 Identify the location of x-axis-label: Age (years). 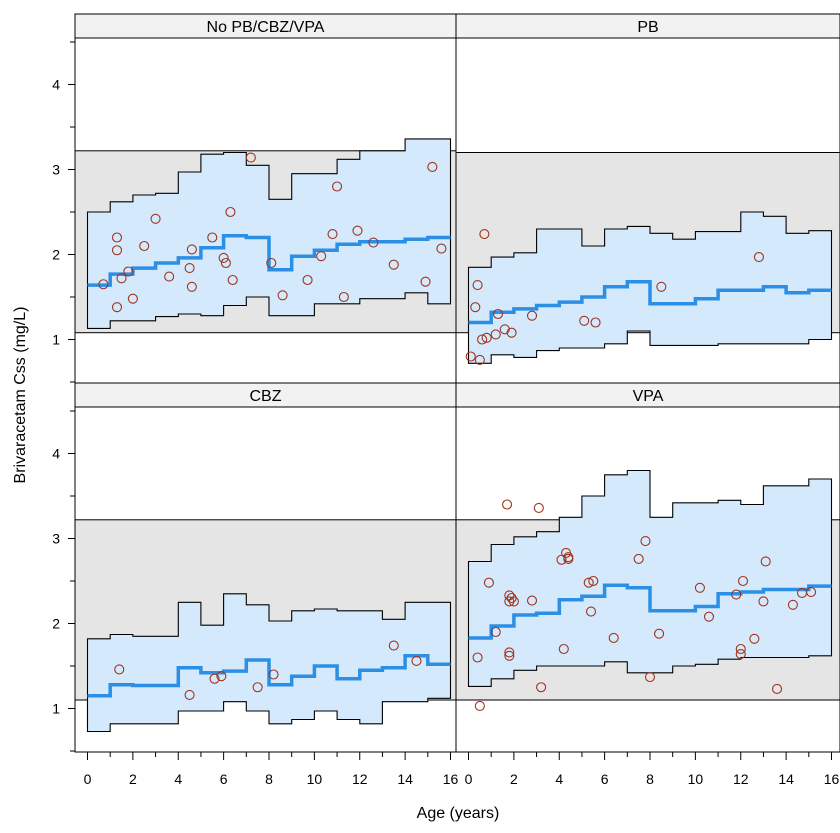
(458, 813).